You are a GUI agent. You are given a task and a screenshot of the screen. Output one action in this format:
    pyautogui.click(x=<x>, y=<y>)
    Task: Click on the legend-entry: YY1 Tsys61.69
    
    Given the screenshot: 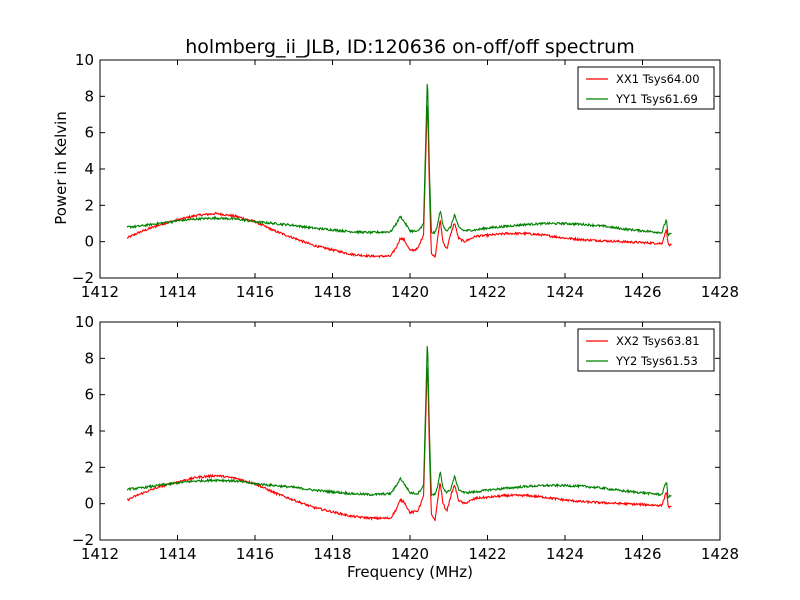 What is the action you would take?
    pyautogui.click(x=656, y=99)
    